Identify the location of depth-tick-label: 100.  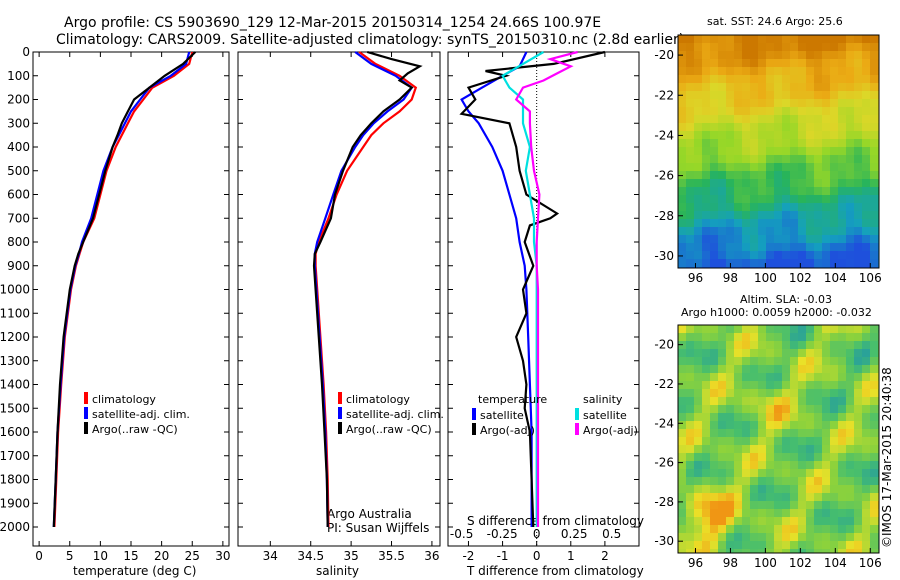
(18, 76).